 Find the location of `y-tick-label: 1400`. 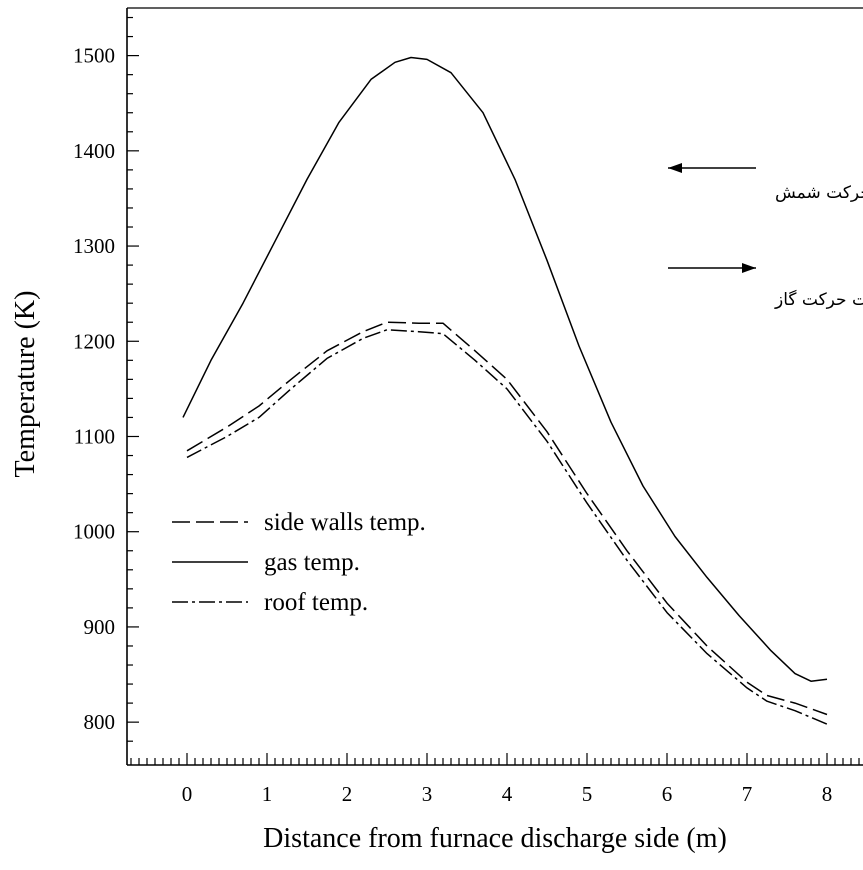

y-tick-label: 1400 is located at coordinates (94, 151).